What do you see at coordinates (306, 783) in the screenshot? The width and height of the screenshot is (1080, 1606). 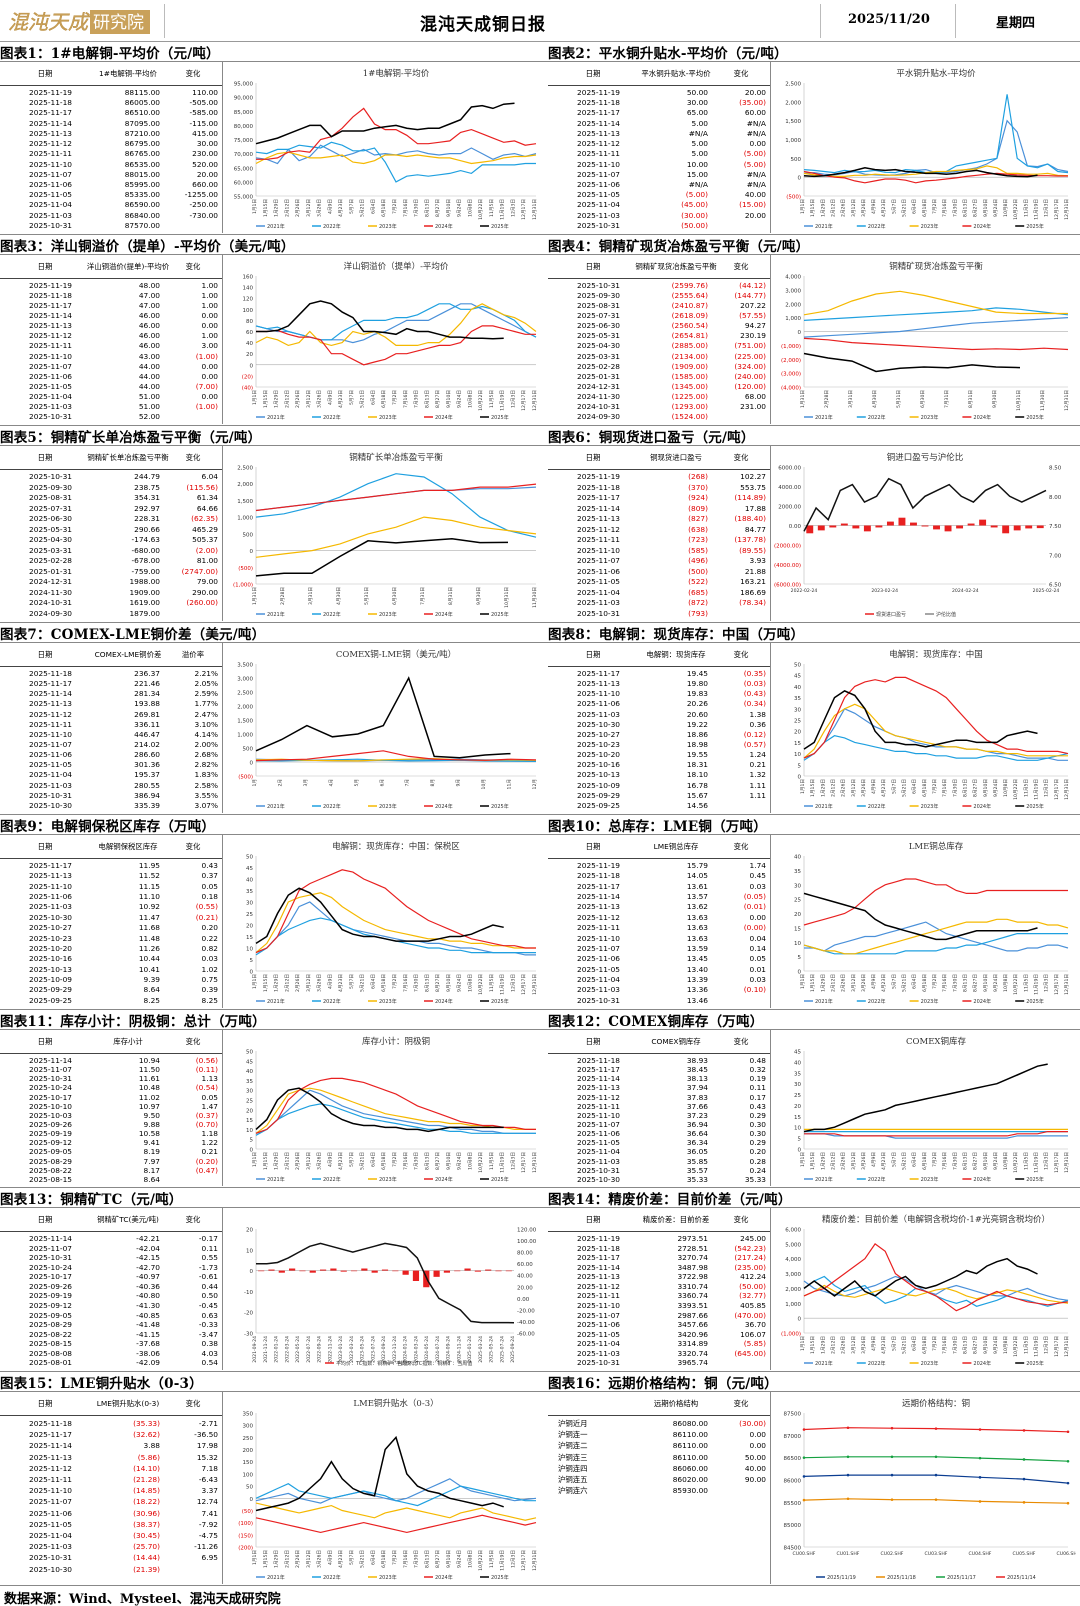 I see `x-tick-label: 3月` at bounding box center [306, 783].